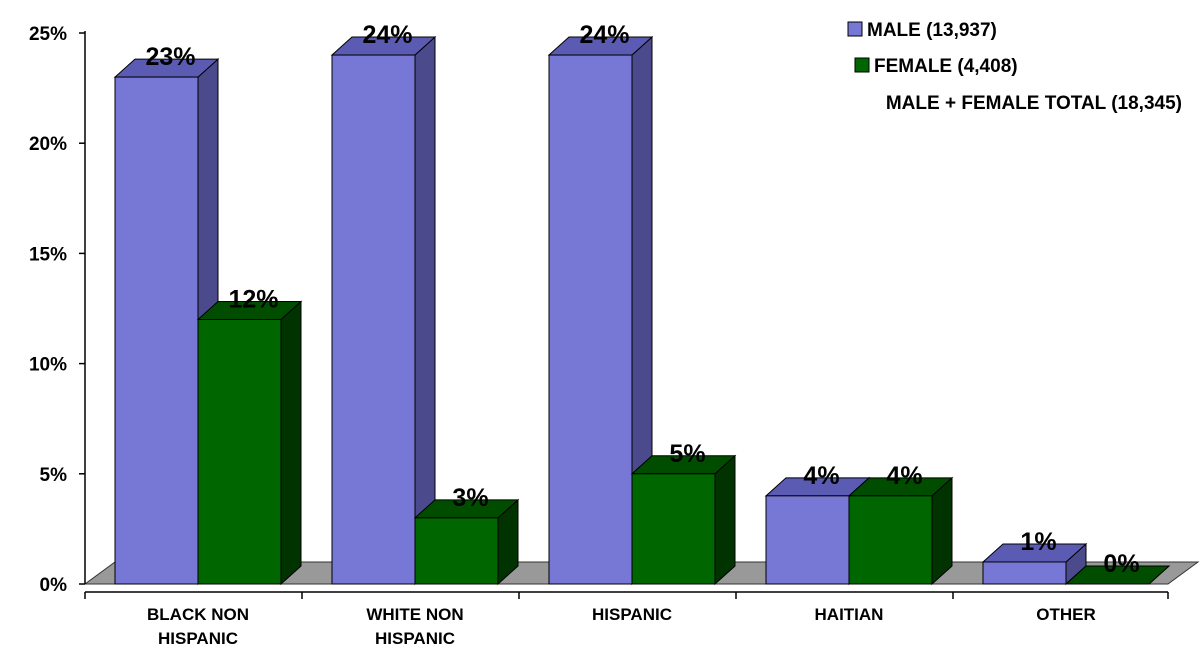 This screenshot has width=1201, height=650. What do you see at coordinates (198, 626) in the screenshot?
I see `category-label: BLACK NON HISPANIC` at bounding box center [198, 626].